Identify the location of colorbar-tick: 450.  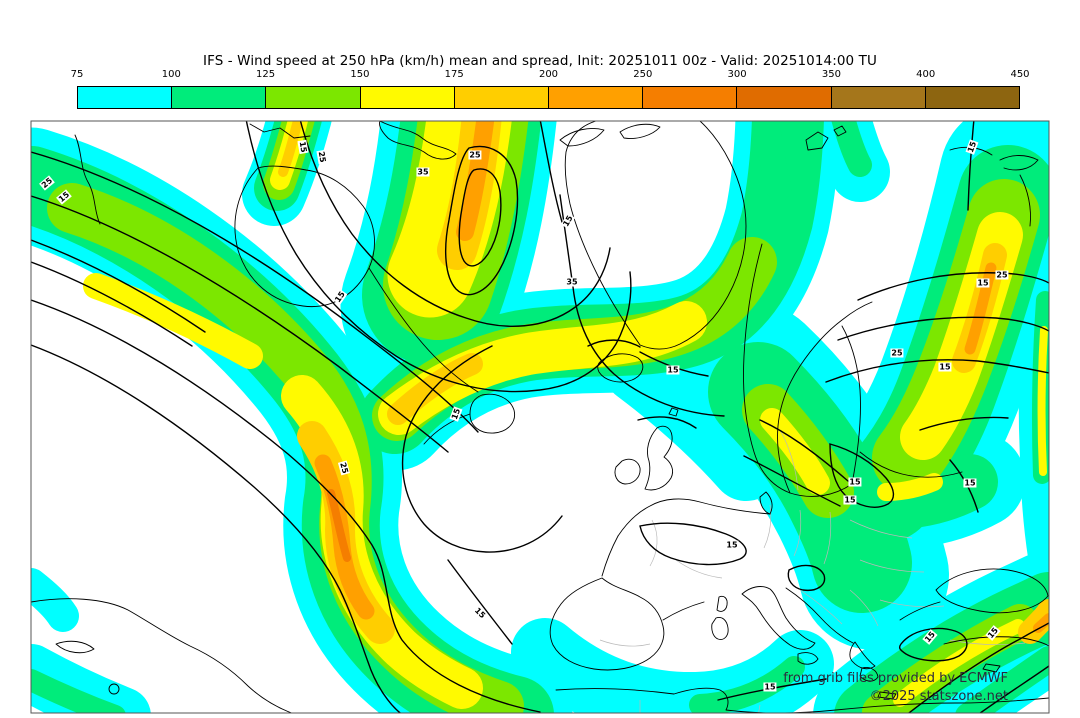
(1020, 74).